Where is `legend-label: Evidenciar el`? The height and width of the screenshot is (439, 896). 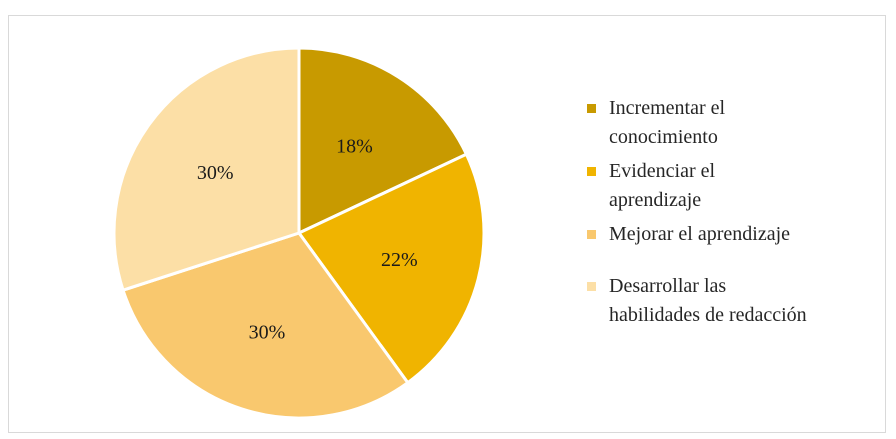 legend-label: Evidenciar el is located at coordinates (662, 171).